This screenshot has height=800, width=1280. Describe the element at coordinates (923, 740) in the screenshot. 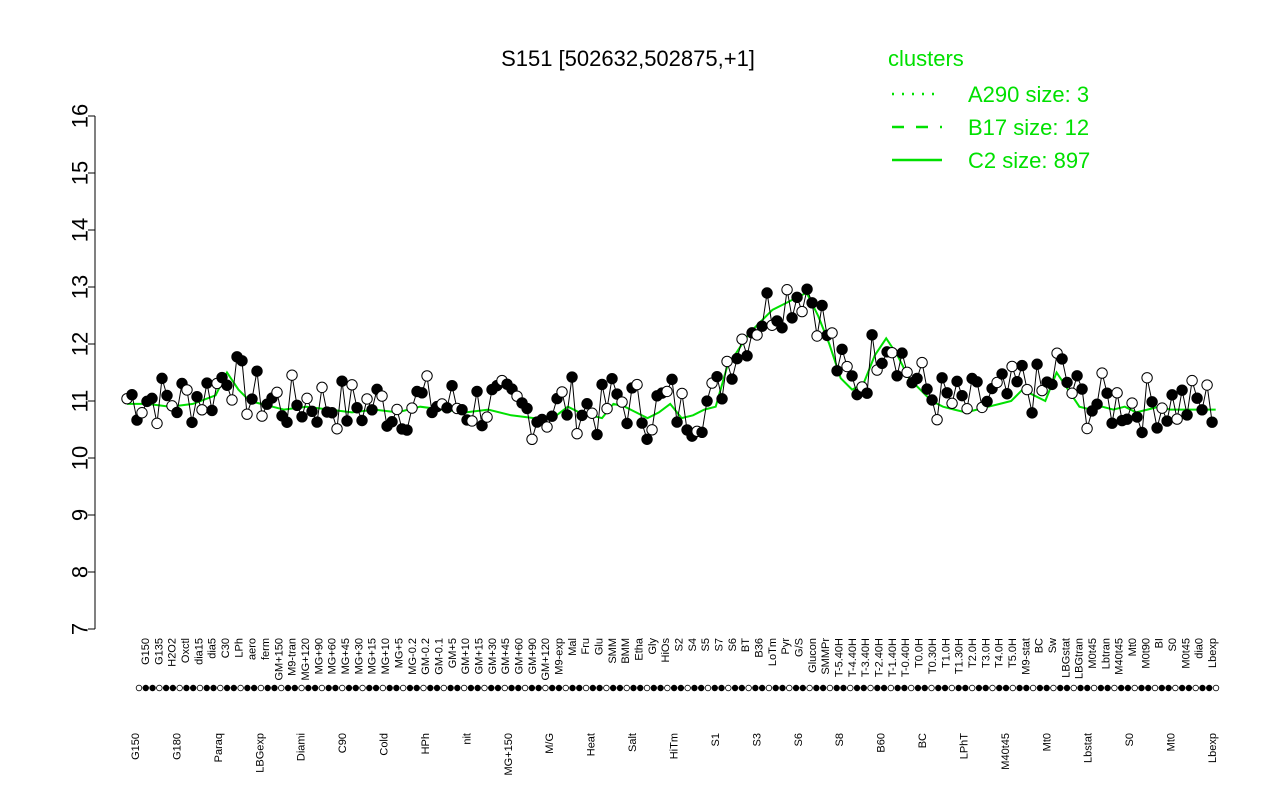

I see `x-tick-label: BC` at that location.